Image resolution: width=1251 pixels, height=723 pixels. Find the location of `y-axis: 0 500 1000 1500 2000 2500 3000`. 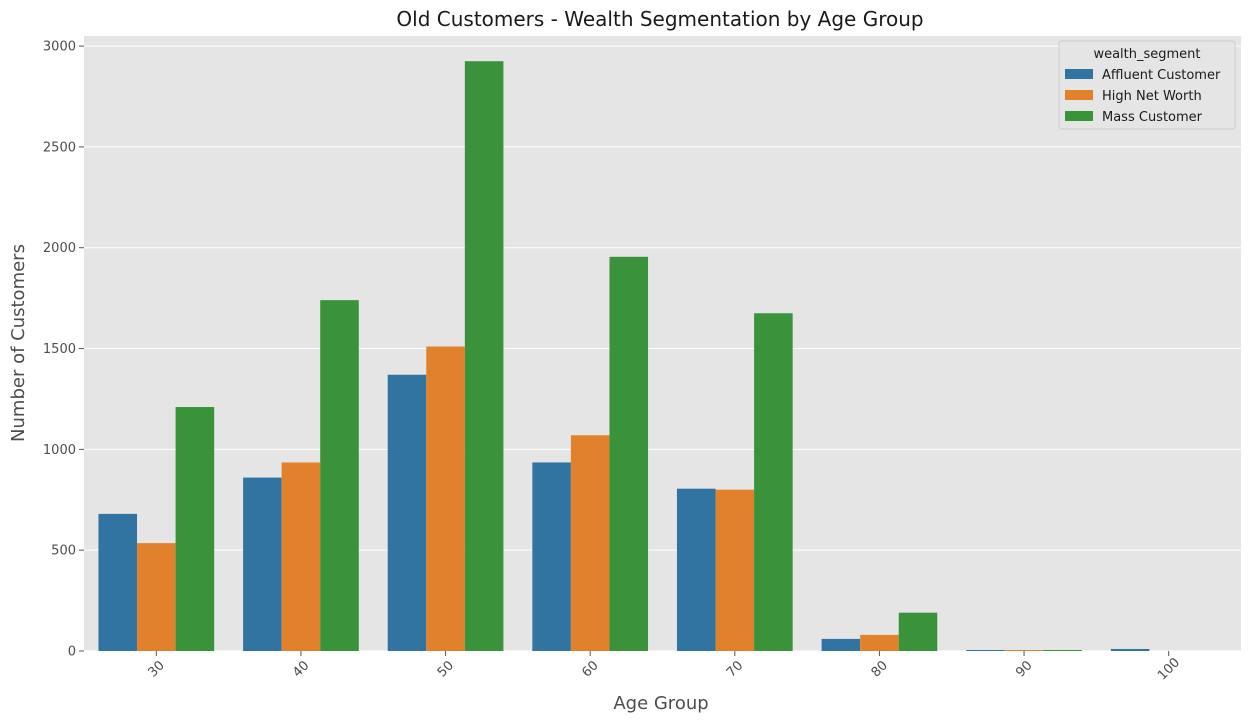

y-axis: 0 500 1000 1500 2000 2500 3000 is located at coordinates (63, 350).